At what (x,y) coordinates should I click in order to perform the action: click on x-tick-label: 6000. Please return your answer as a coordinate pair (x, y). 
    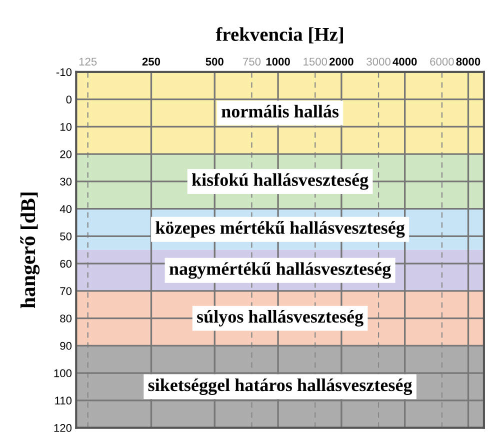
    Looking at the image, I should click on (442, 62).